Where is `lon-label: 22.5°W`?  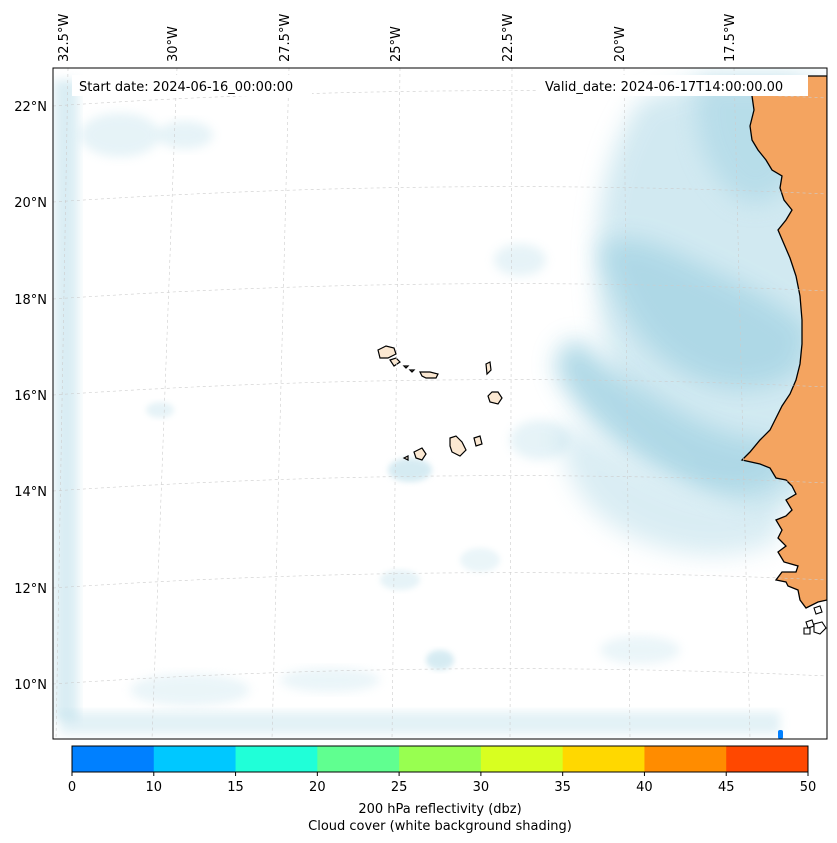 lon-label: 22.5°W is located at coordinates (508, 38).